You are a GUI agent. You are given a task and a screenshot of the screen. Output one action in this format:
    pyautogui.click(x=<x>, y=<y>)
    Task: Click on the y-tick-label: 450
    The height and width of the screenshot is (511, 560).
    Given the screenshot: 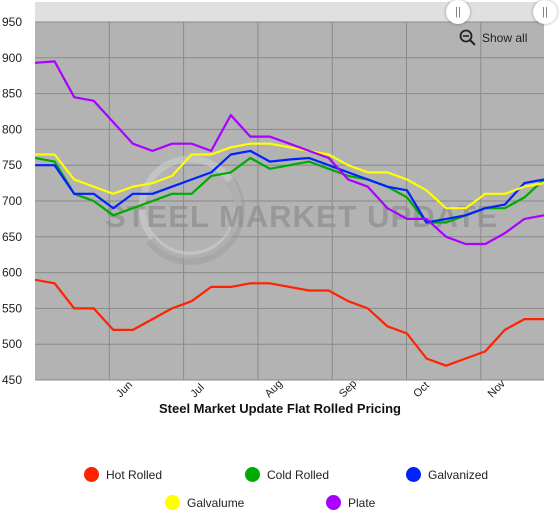 What is the action you would take?
    pyautogui.click(x=12, y=380)
    